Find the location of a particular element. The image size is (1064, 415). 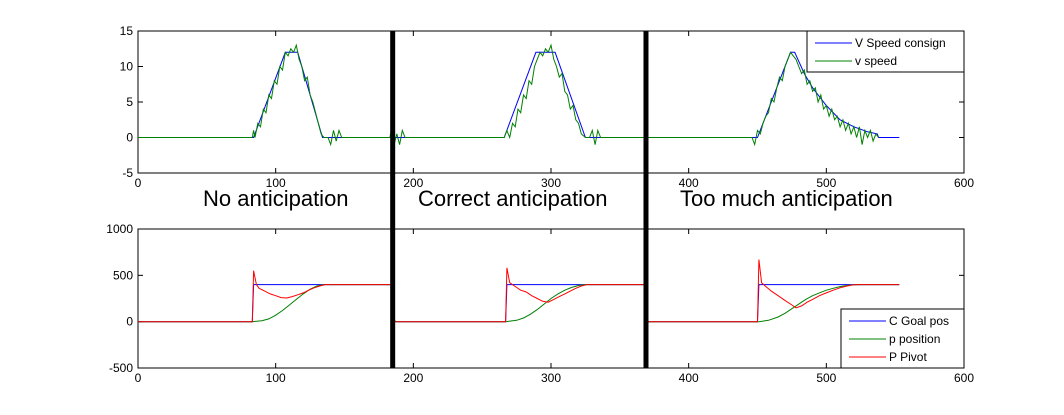

legend-label: p position is located at coordinates (914, 339).